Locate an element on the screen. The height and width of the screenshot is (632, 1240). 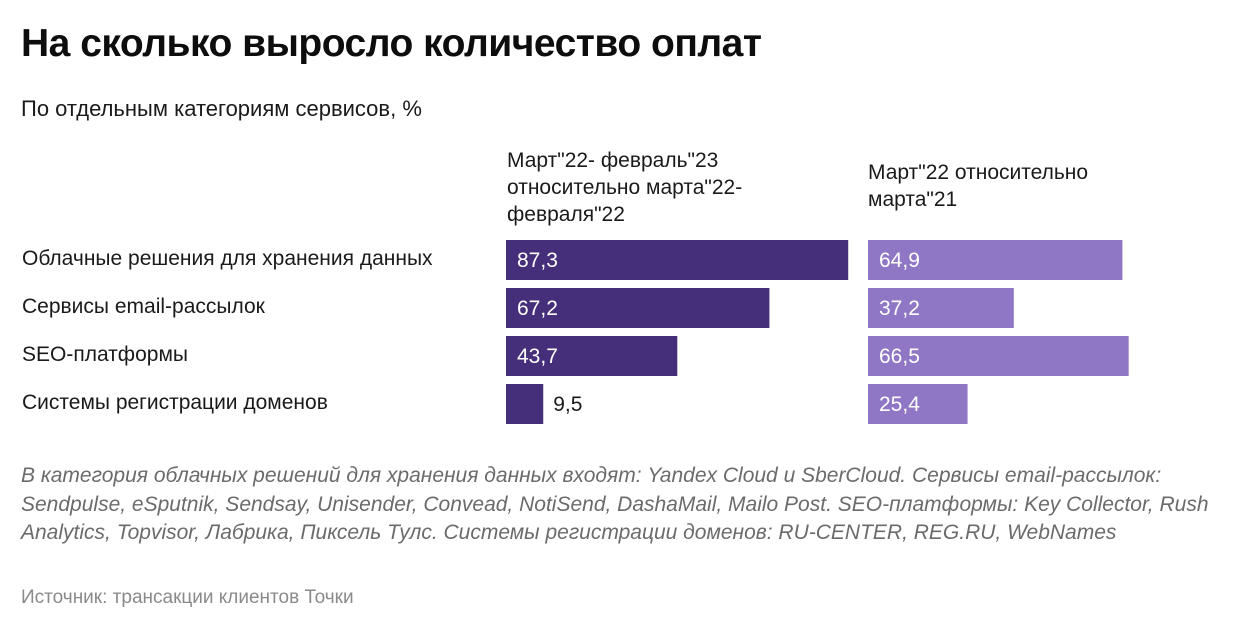
data-label-series0-0: 87,3 is located at coordinates (537, 260).